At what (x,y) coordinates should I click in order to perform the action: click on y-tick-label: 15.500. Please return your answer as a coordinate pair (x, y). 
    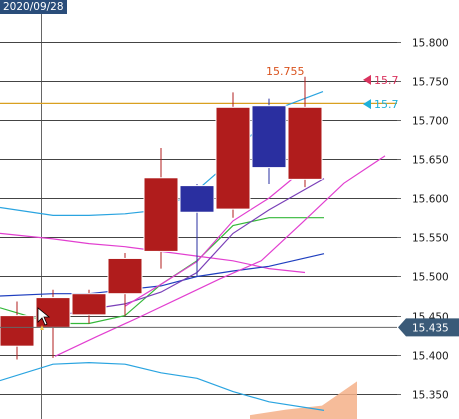
    Looking at the image, I should click on (430, 278).